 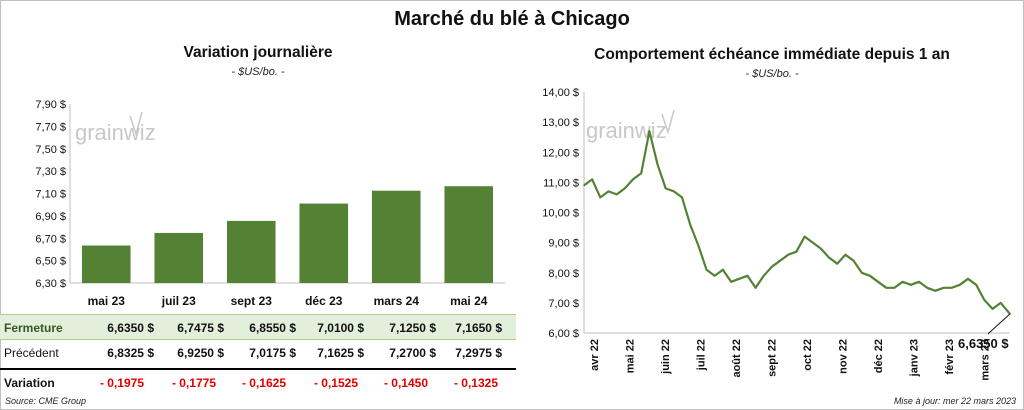 I want to click on x-tick-label: sept 22, so click(x=773, y=358).